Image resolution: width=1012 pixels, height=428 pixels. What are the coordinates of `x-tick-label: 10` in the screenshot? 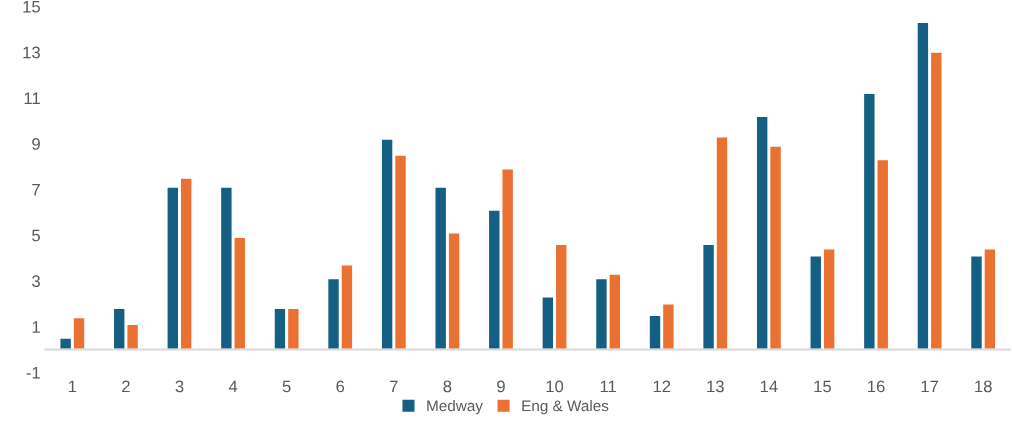 It's located at (555, 386).